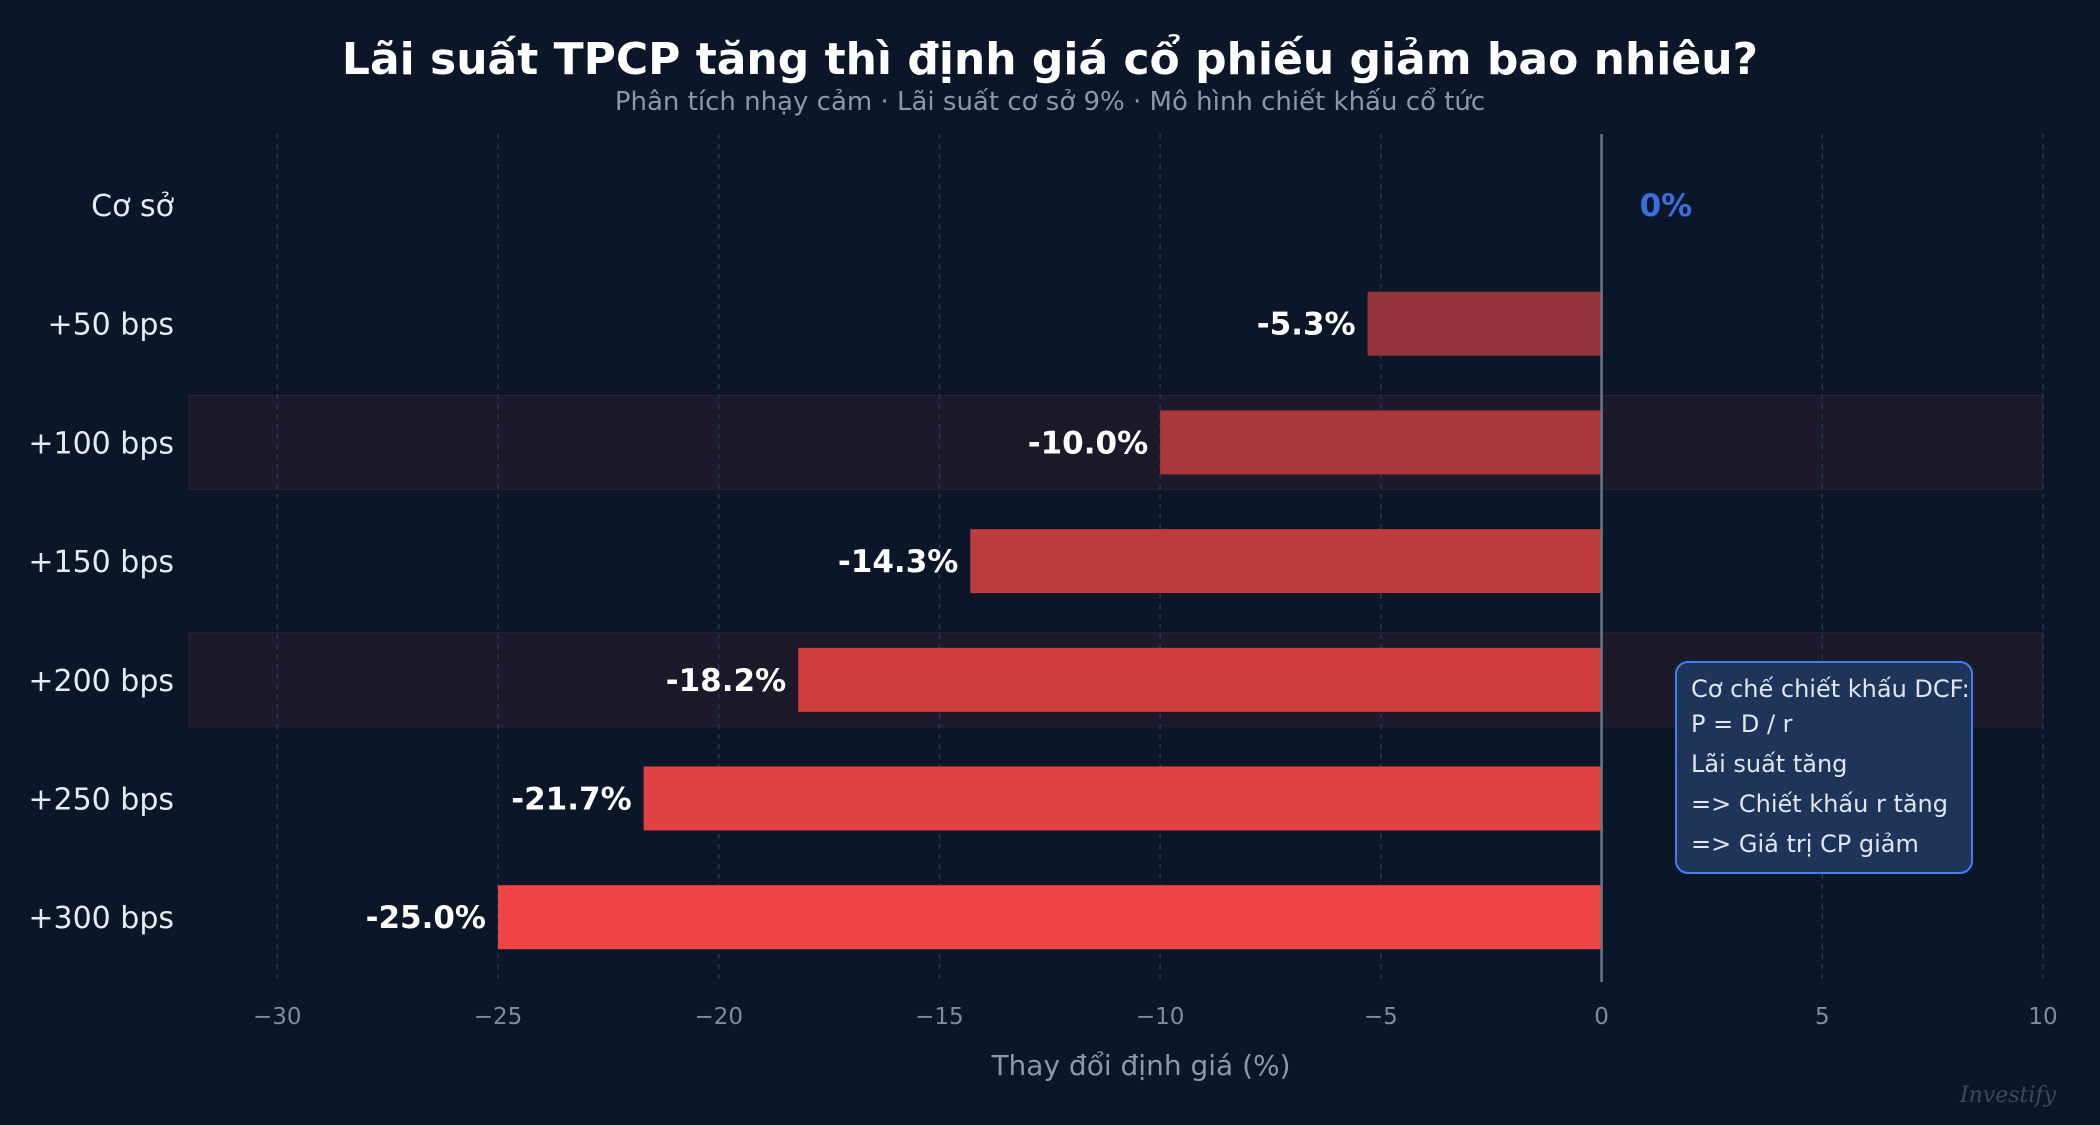  Describe the element at coordinates (1381, 1017) in the screenshot. I see `x-tick-label: −5` at that location.